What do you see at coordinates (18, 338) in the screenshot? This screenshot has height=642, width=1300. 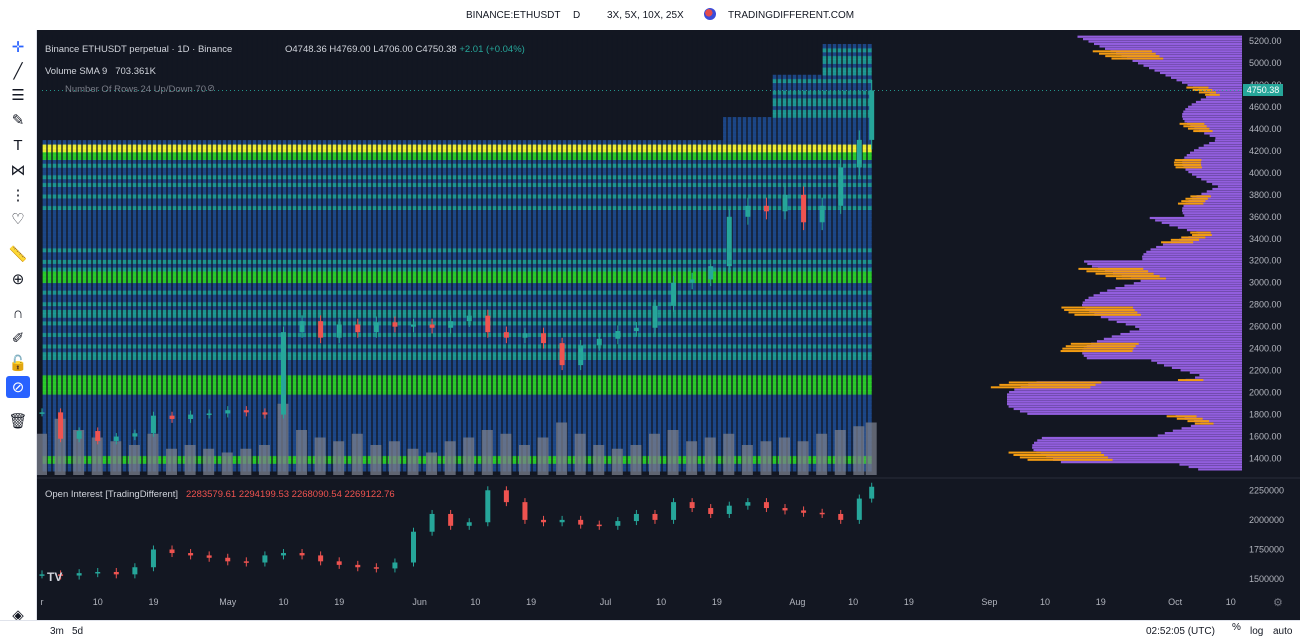 I see `lock-drawings-icon: ✐` at bounding box center [18, 338].